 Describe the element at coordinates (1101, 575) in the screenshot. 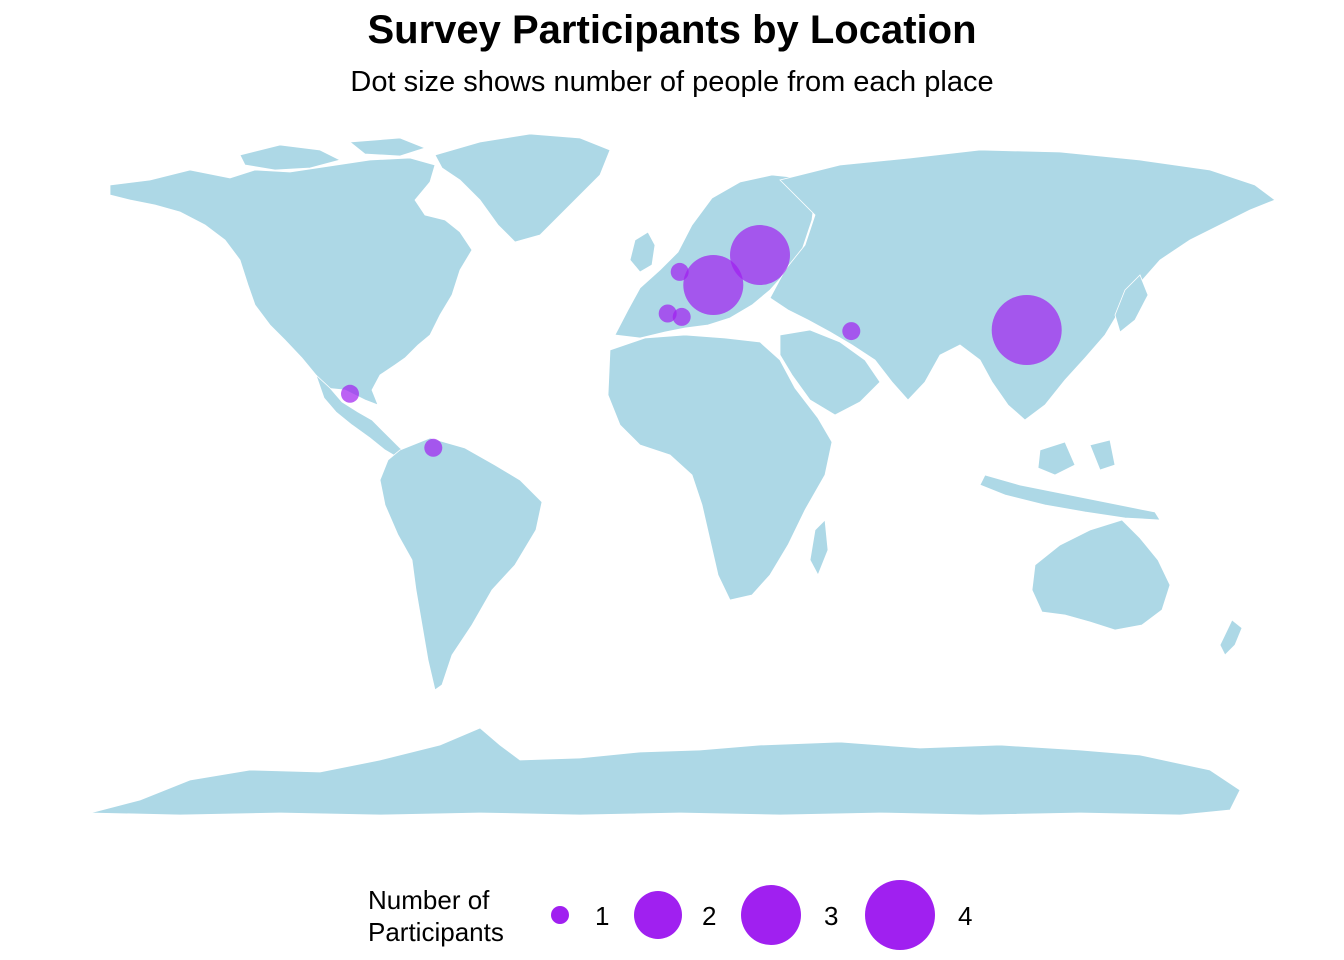

I see `australia-landmass` at that location.